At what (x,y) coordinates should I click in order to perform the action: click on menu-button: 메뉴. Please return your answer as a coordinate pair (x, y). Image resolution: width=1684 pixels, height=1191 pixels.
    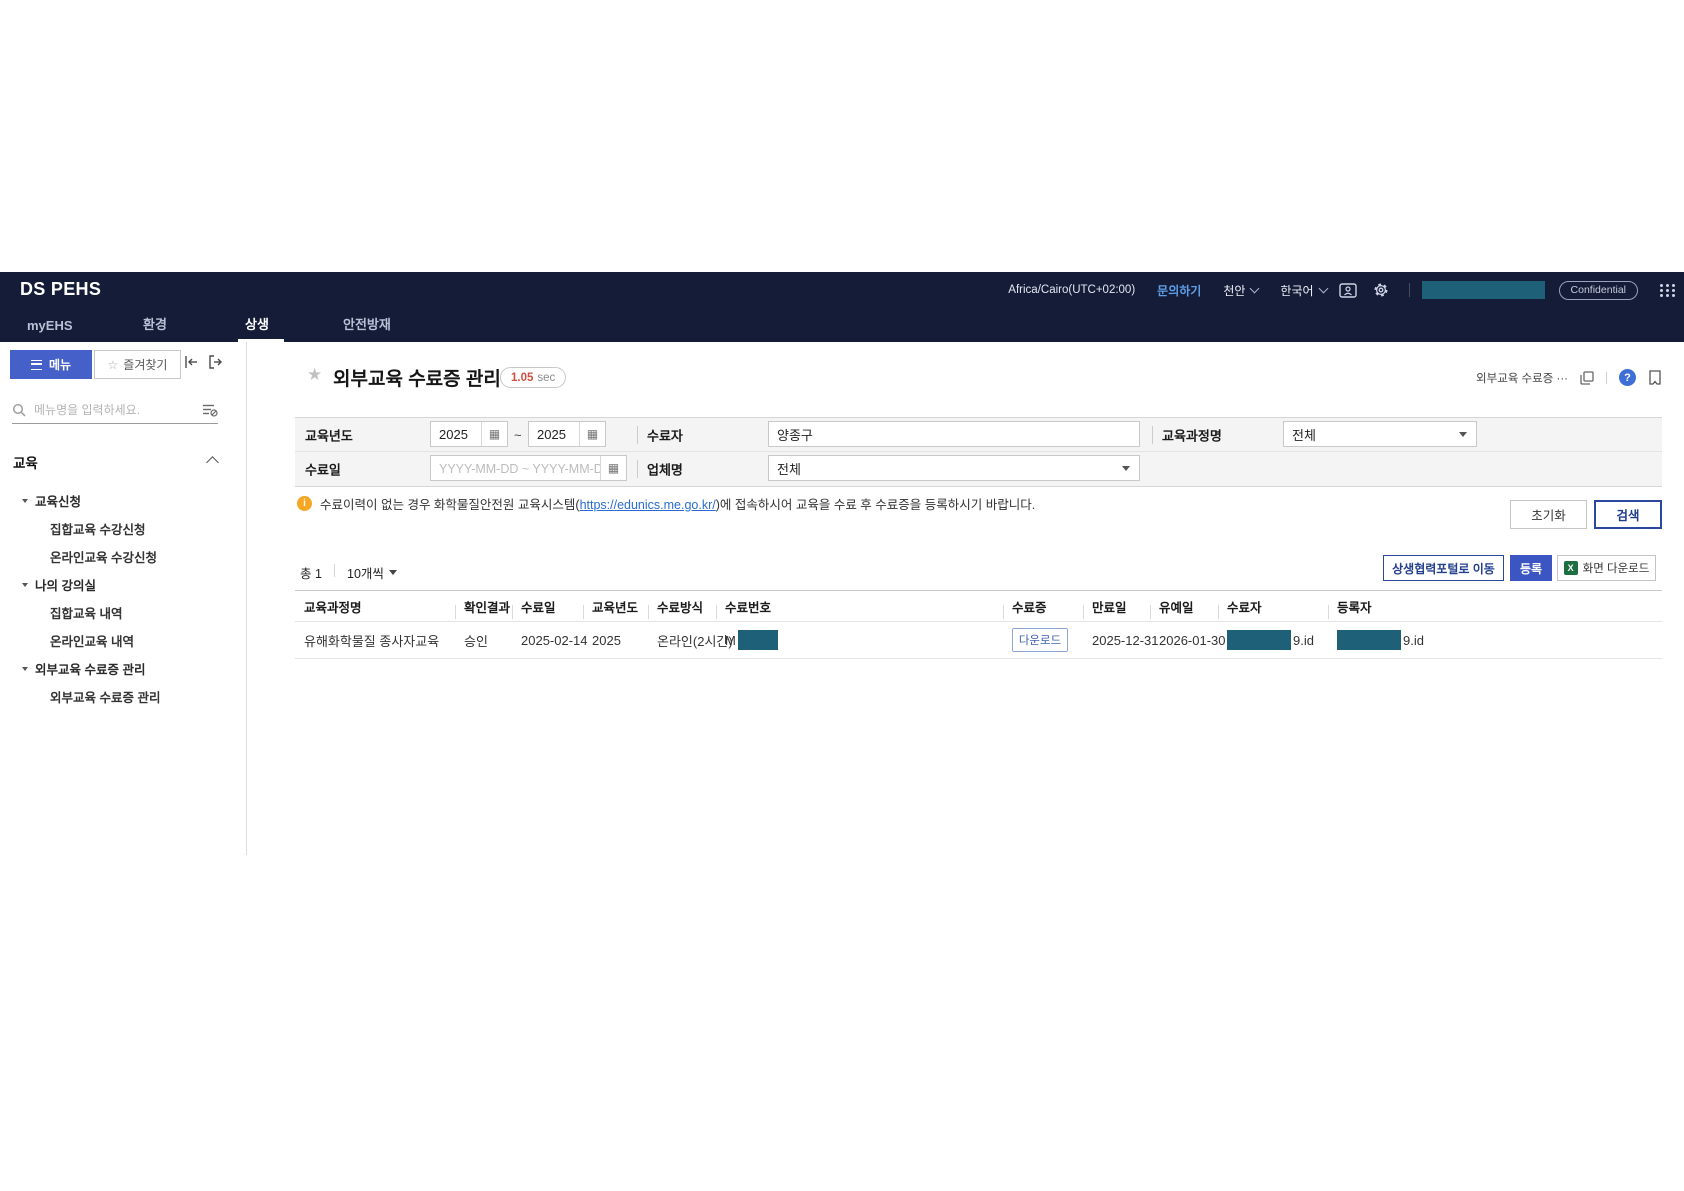
    Looking at the image, I should click on (51, 364).